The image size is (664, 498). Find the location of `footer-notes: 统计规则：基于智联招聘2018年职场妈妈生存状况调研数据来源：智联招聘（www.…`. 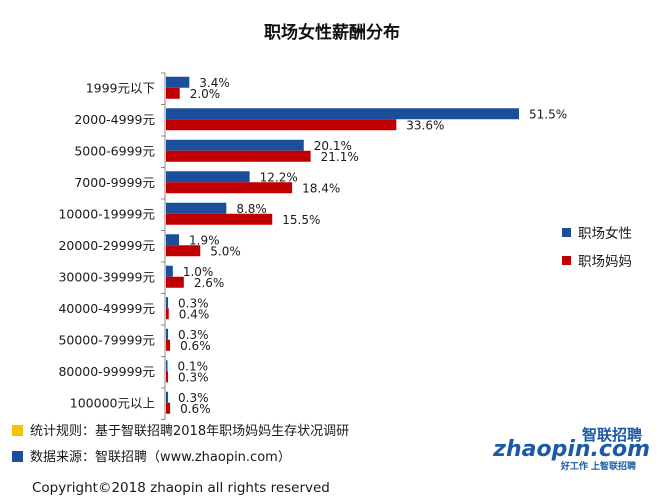

footer-notes: 统计规则：基于智联招聘2018年职场妈妈生存状况调研数据来源：智联招聘（www.… is located at coordinates (180, 444).